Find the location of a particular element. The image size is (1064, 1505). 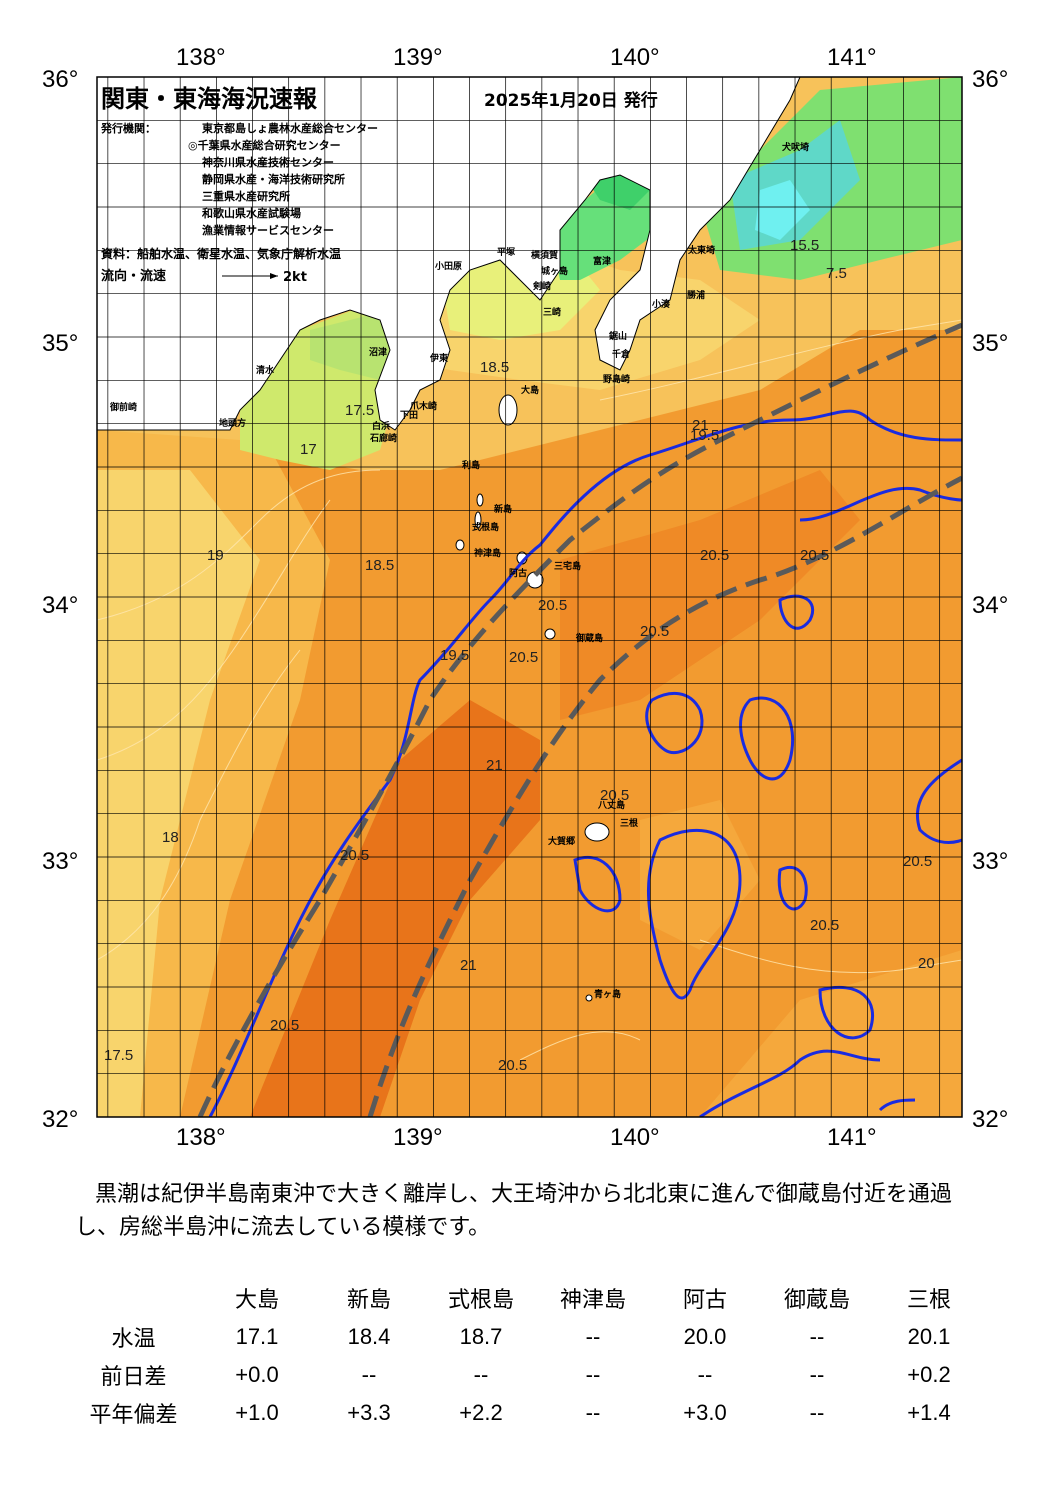

table-cell: 20.0 is located at coordinates (705, 1336).